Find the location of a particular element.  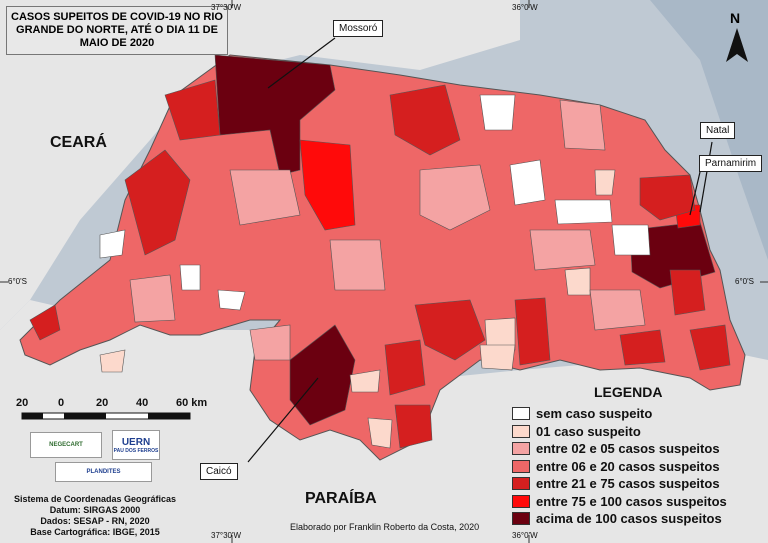

callout-natal: Natal is located at coordinates (718, 130).